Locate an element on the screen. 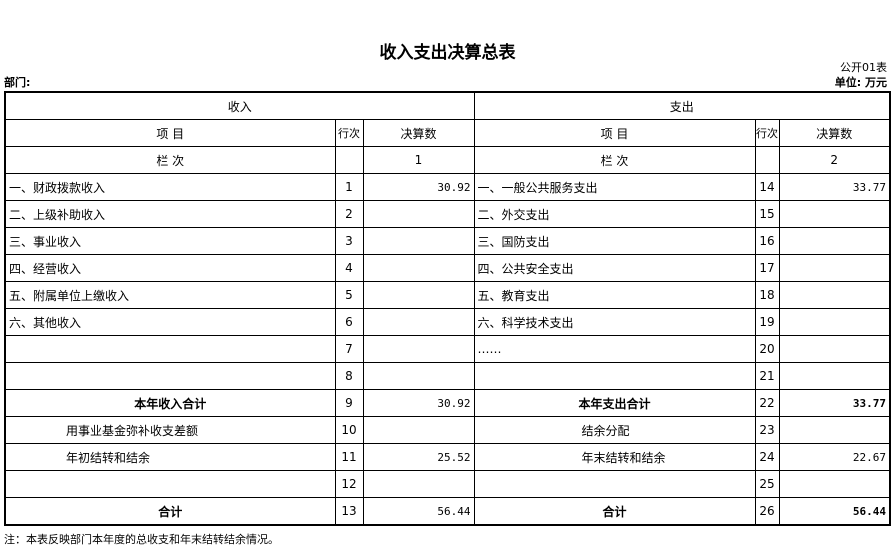 The width and height of the screenshot is (895, 551). expense-amount-header: 决算数 is located at coordinates (834, 133).